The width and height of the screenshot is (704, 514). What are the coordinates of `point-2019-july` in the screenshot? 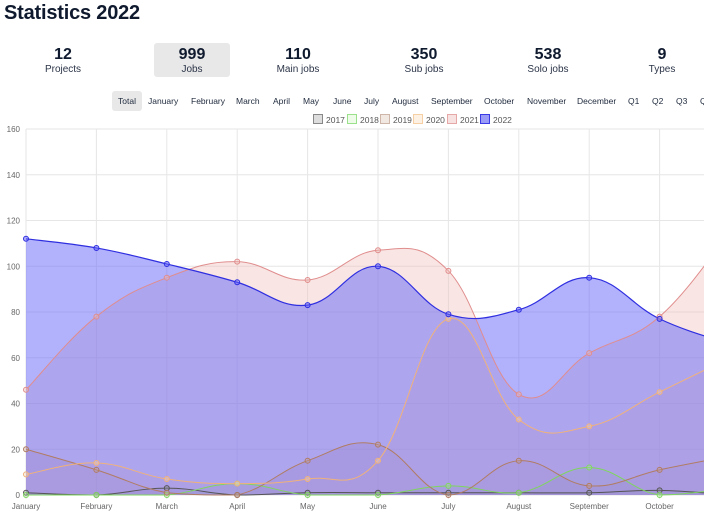 It's located at (448, 495).